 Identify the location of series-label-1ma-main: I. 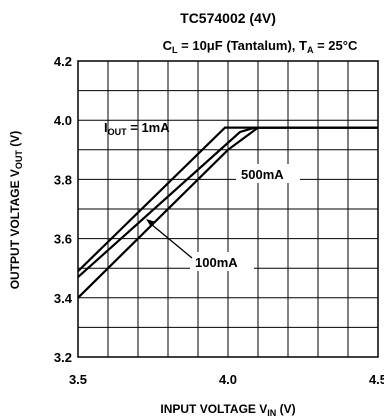
(106, 127).